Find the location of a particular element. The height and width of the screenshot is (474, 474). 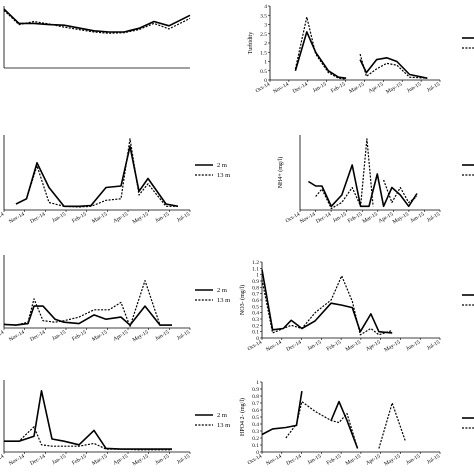

y-tick-label: 0.1 is located at coordinates (255, 446).